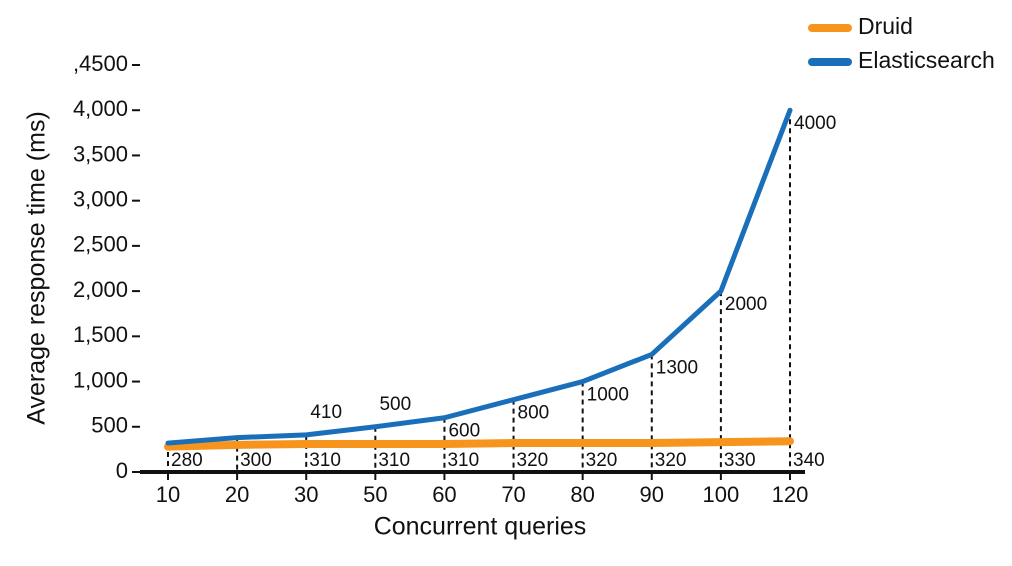 This screenshot has width=1012, height=566. What do you see at coordinates (721, 494) in the screenshot?
I see `x-tick-label: 100` at bounding box center [721, 494].